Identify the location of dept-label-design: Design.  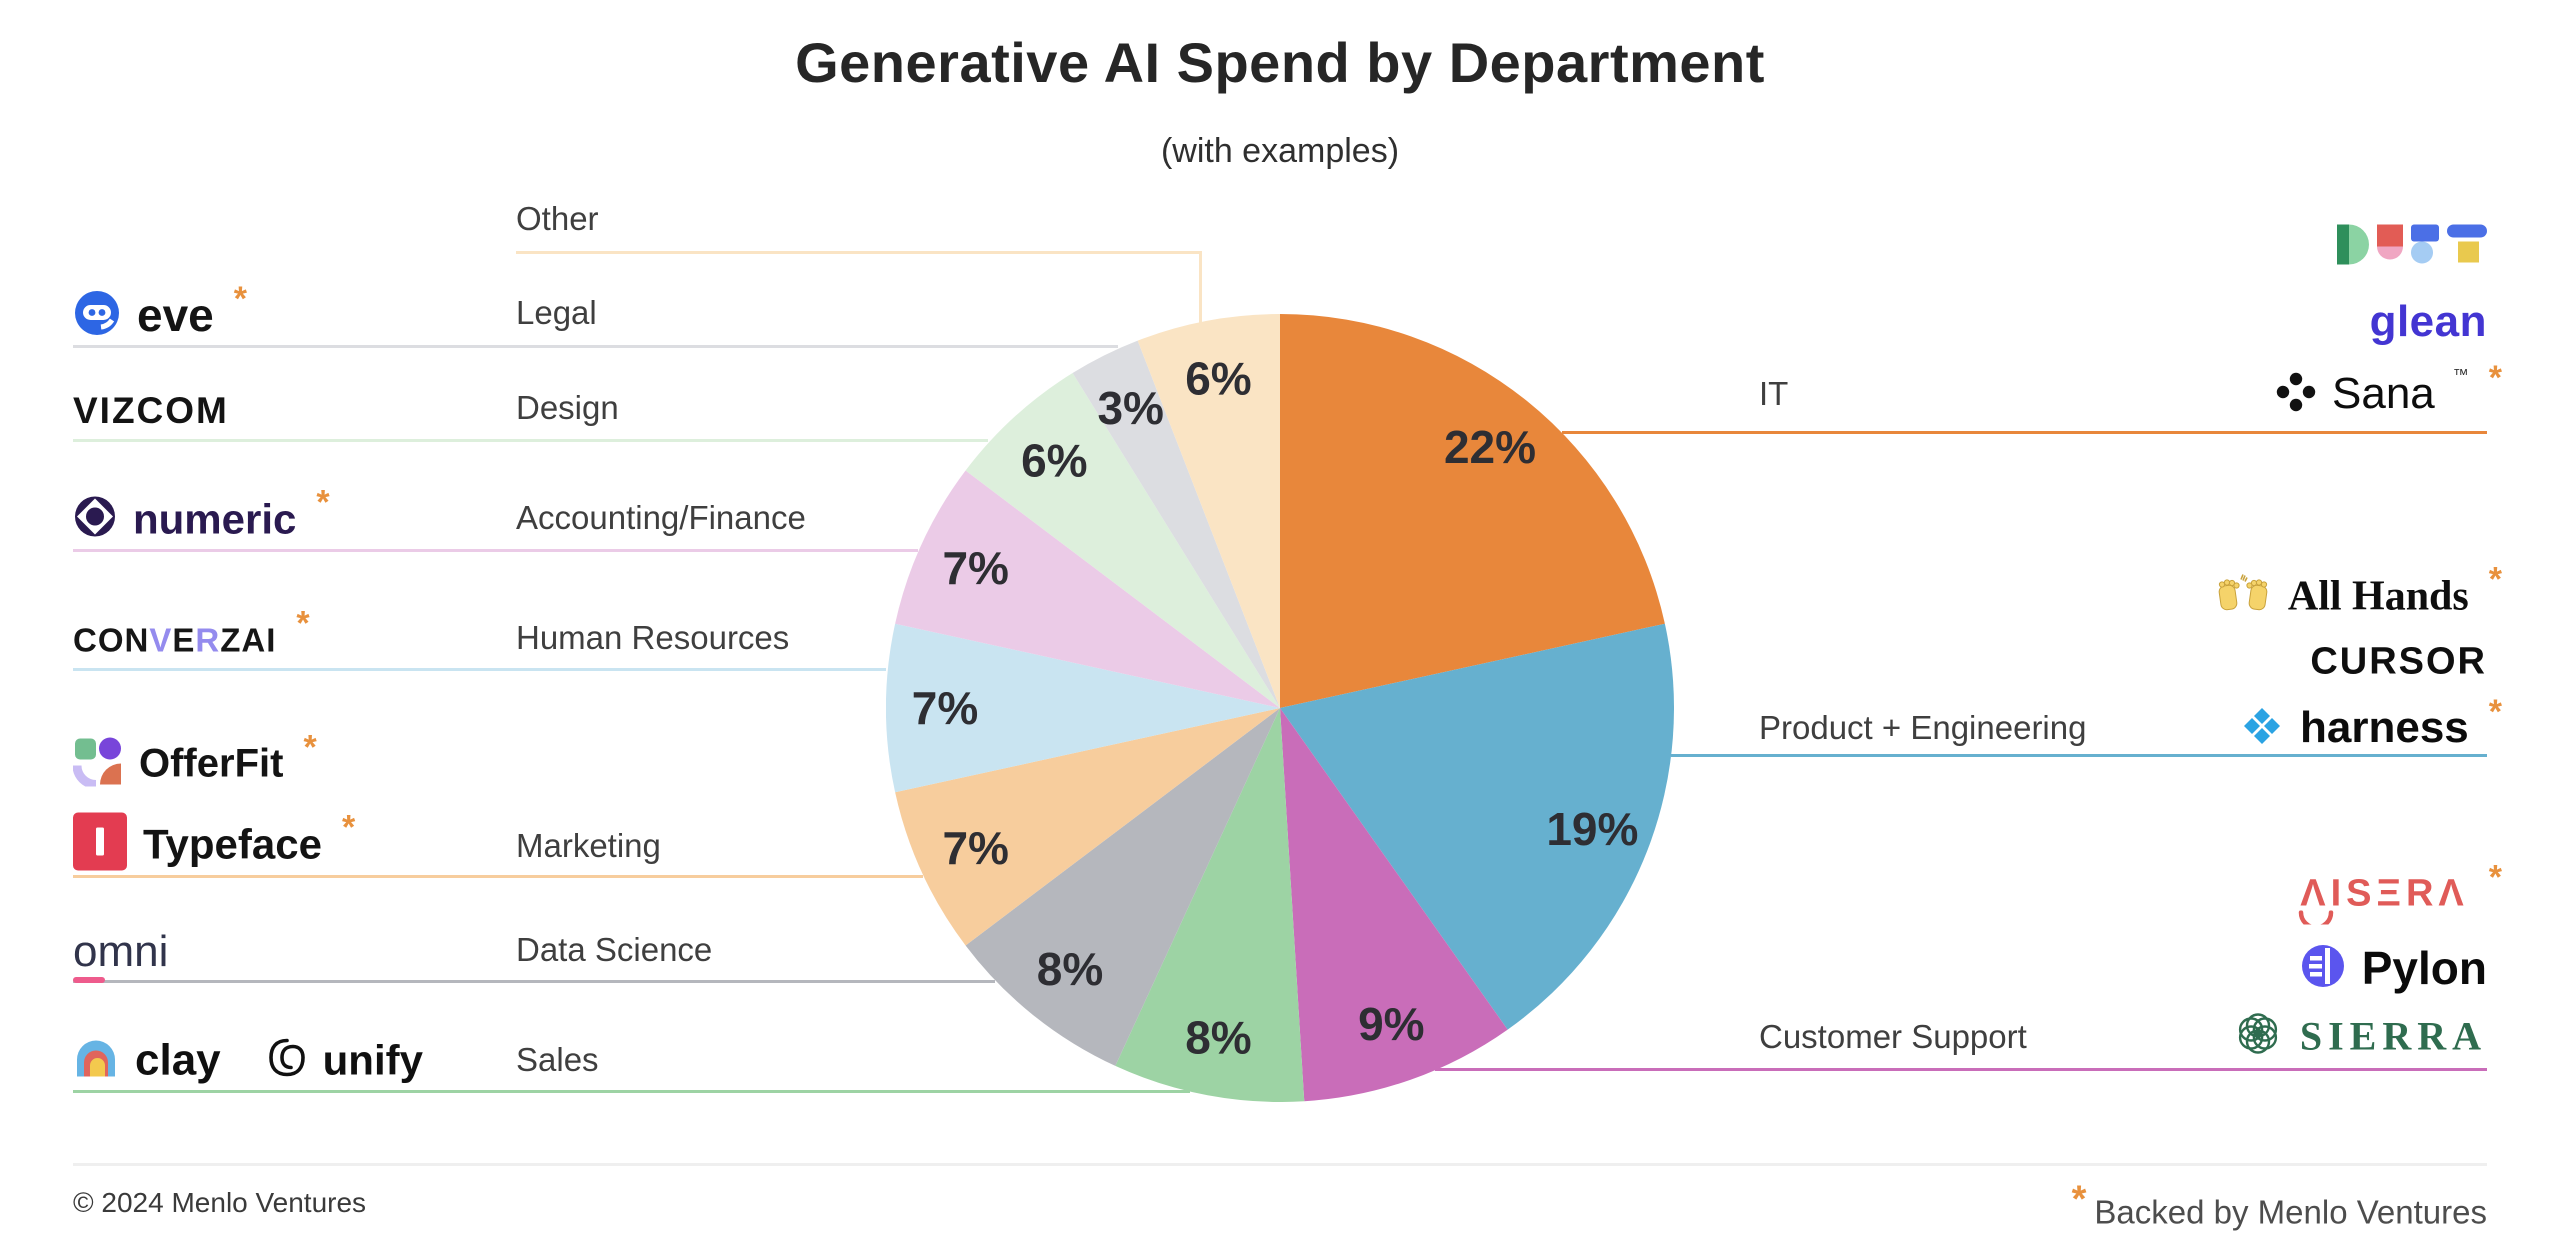
(567, 407).